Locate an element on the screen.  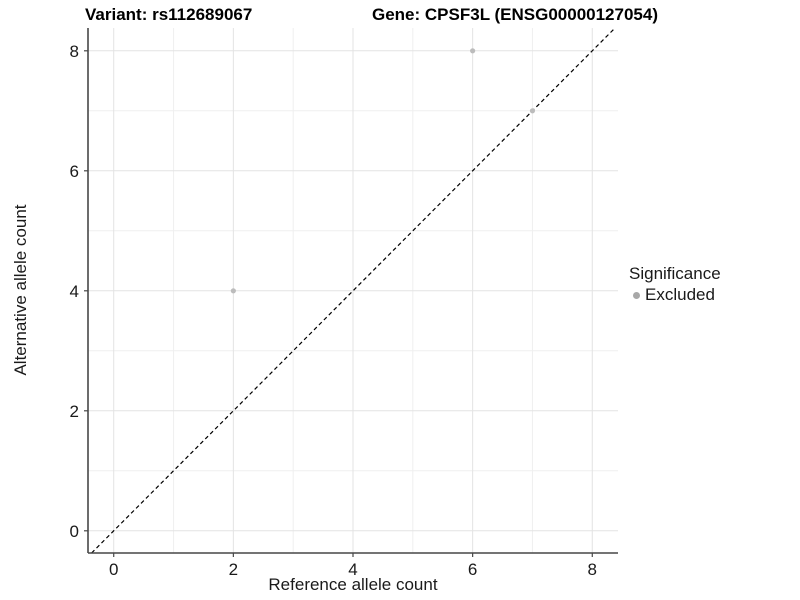
x-tick-label: 0 is located at coordinates (113, 569).